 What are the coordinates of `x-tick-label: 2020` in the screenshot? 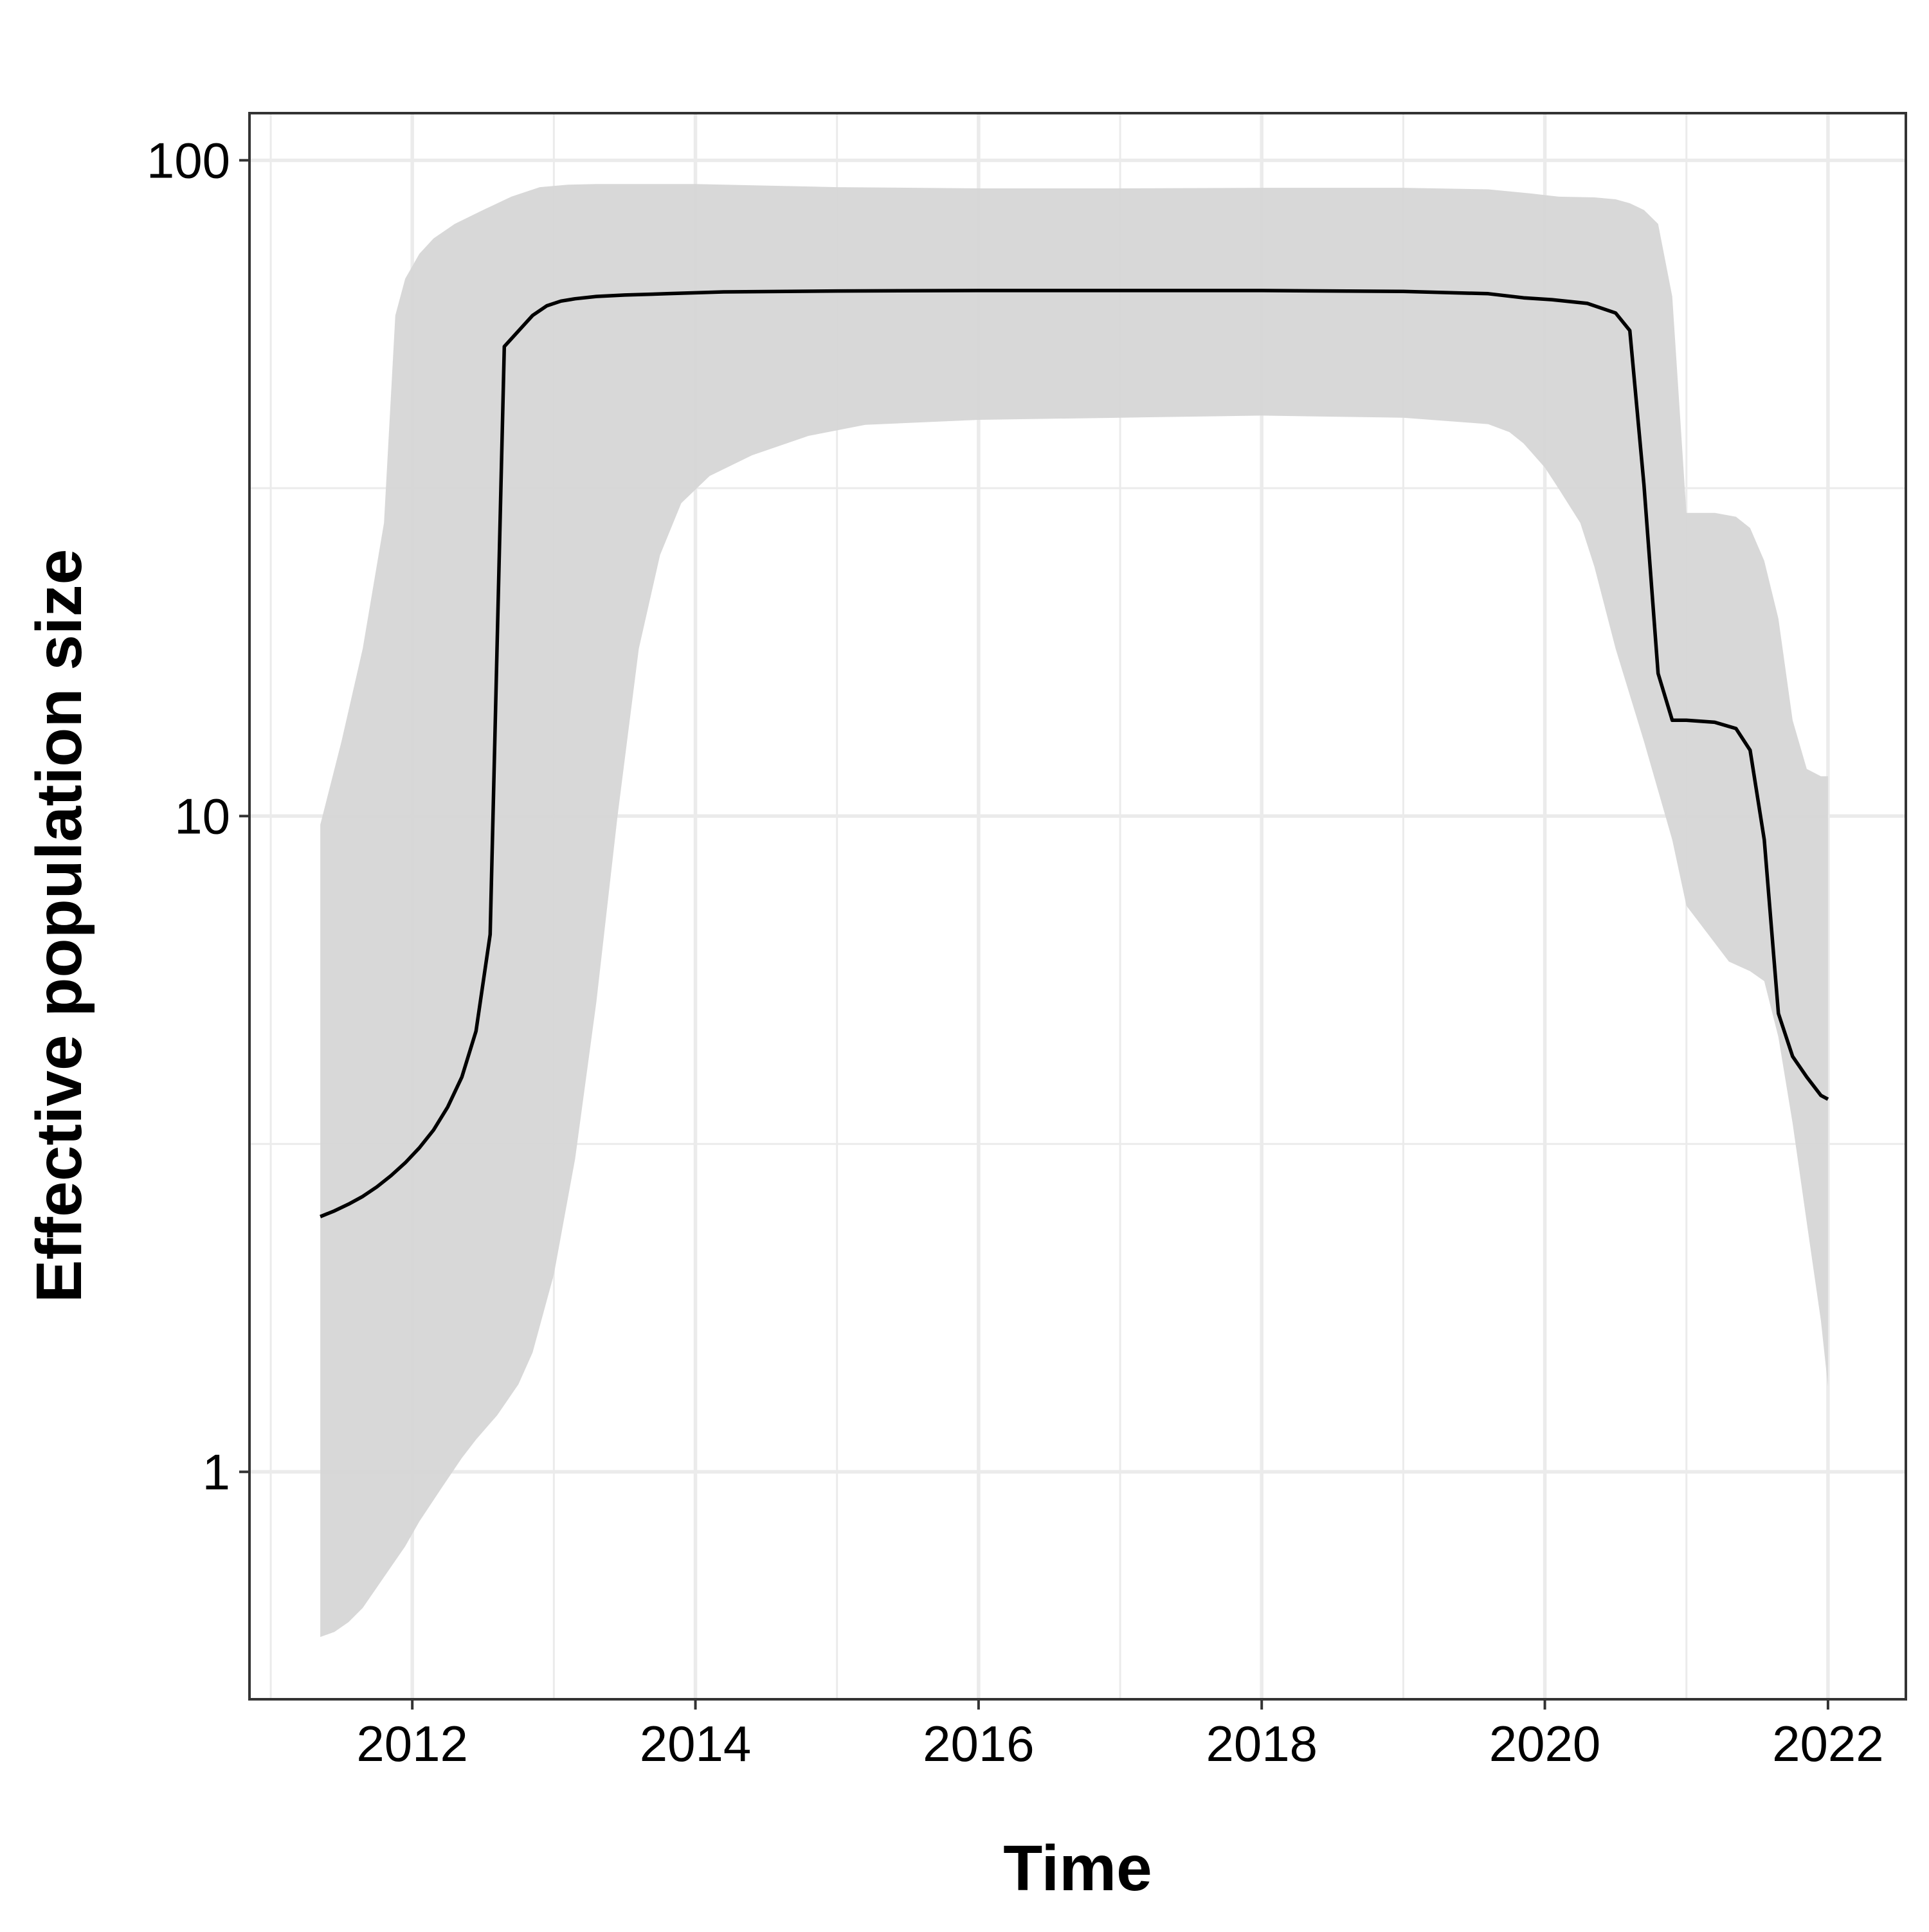 It's located at (1545, 1743).